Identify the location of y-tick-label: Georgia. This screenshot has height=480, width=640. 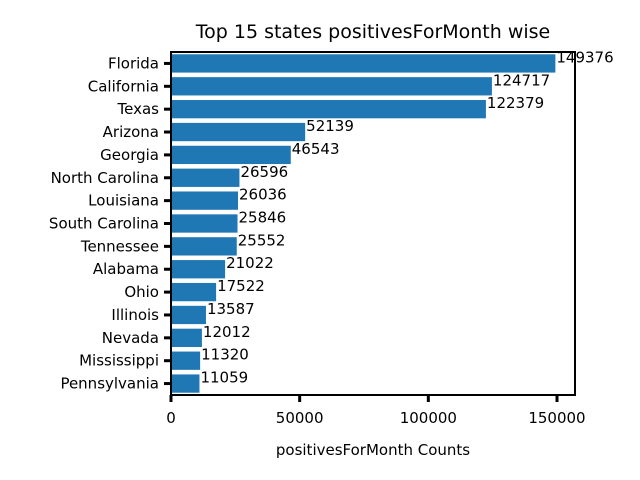
(129, 155).